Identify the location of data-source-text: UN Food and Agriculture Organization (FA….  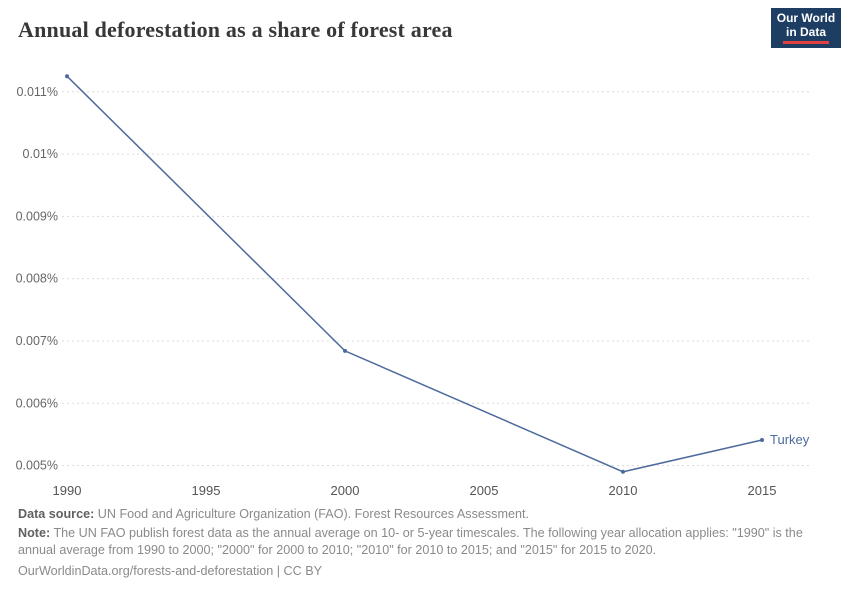
(311, 514).